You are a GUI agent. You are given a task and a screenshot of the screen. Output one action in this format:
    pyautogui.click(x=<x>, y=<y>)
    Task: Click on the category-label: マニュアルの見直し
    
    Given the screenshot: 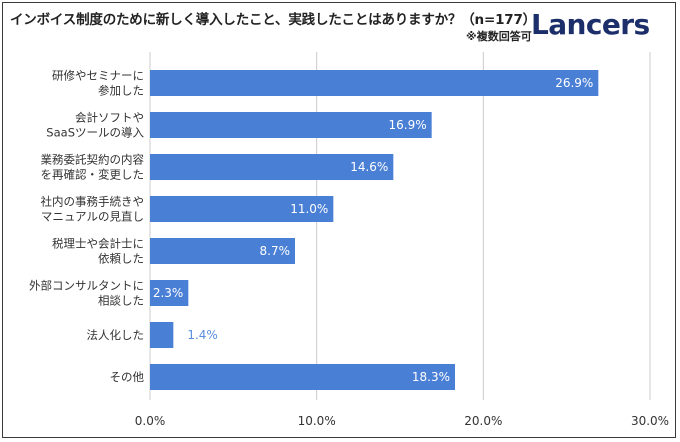 What is the action you would take?
    pyautogui.click(x=92, y=217)
    